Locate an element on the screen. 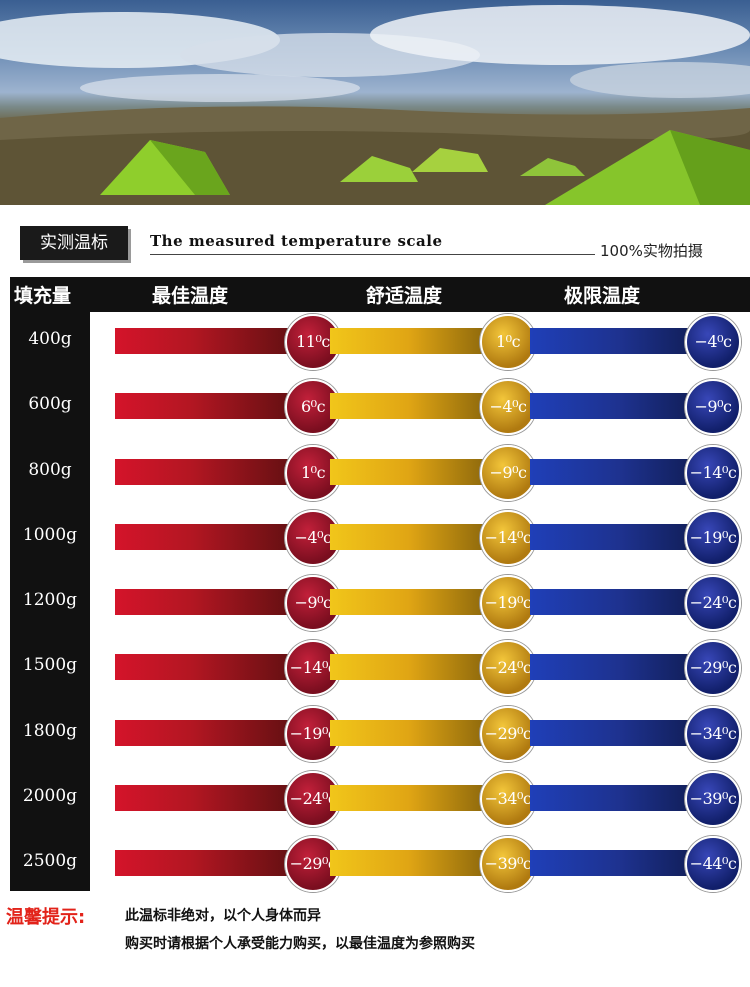 This screenshot has width=750, height=987. best-temp-value: −19⁰c is located at coordinates (313, 734).